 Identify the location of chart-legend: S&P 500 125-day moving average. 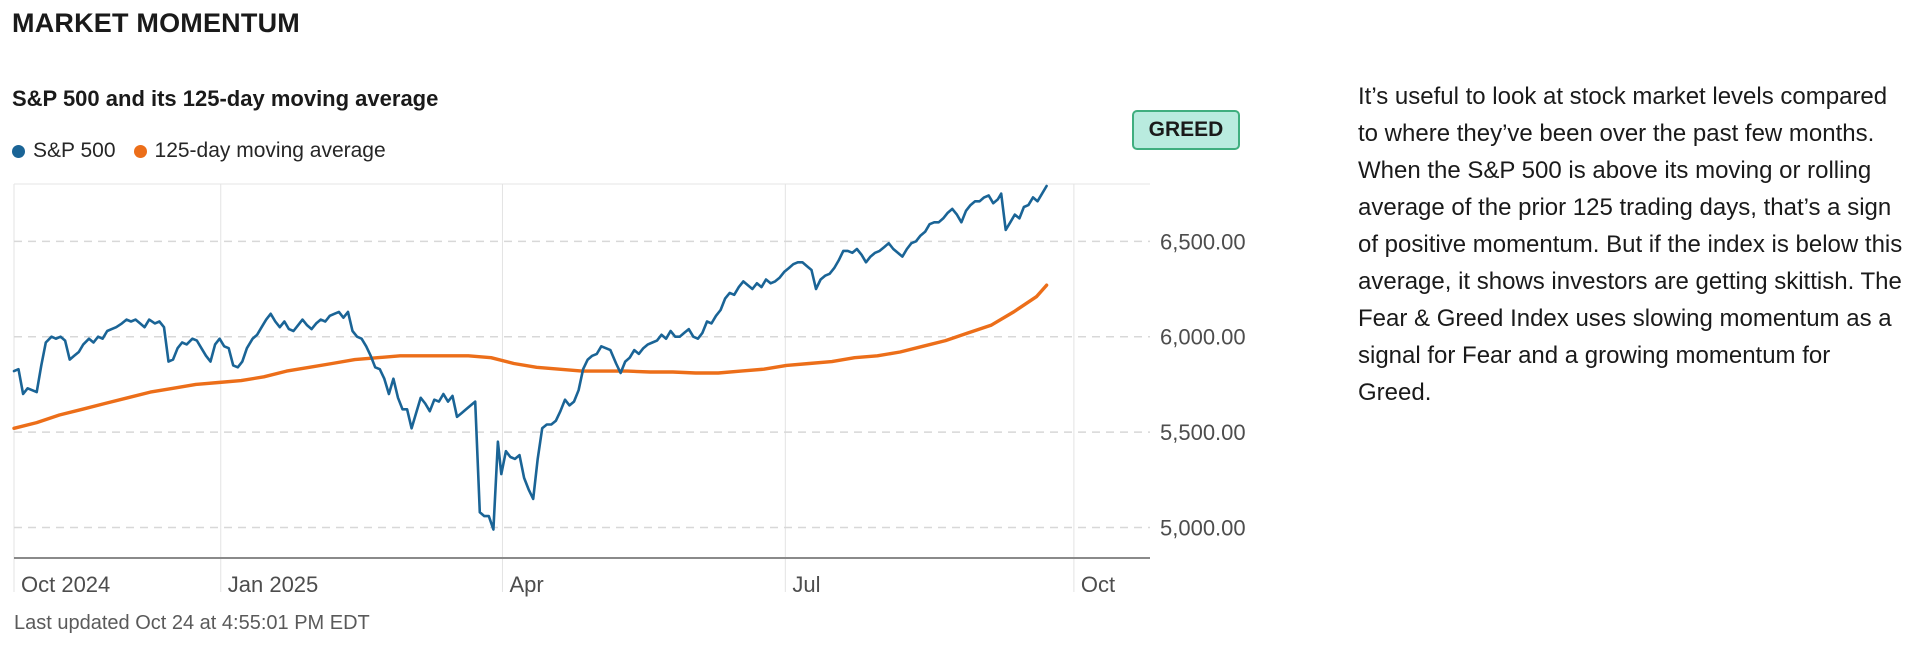
(208, 151).